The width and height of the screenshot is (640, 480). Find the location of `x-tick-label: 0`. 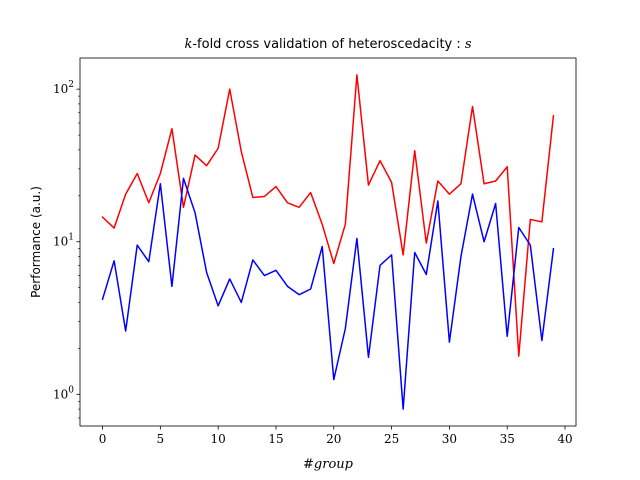

x-tick-label: 0 is located at coordinates (103, 439).